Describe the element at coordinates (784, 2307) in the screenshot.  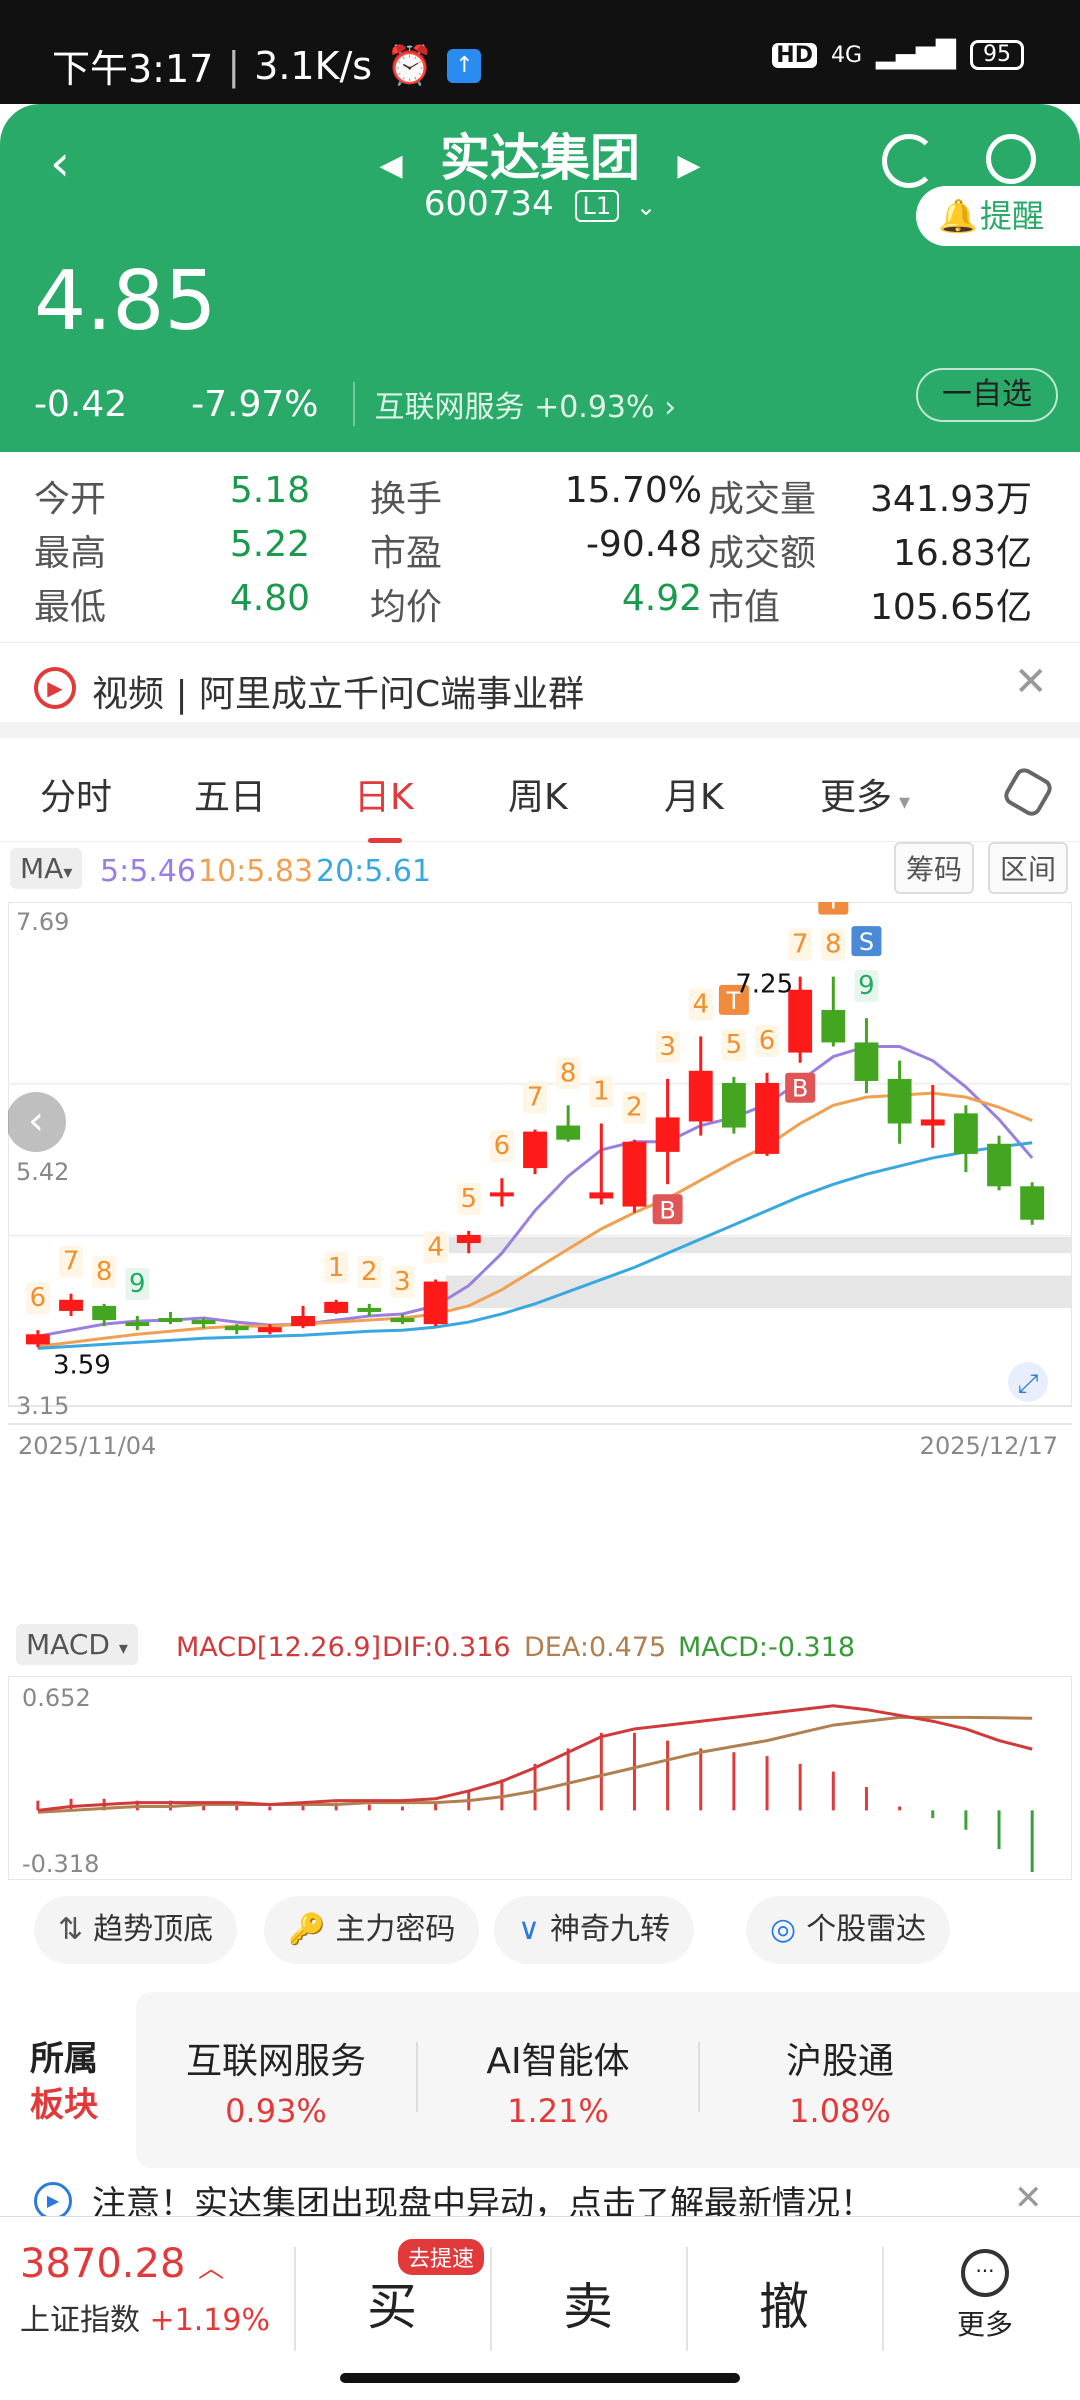
I see `cancel-button: 撤` at that location.